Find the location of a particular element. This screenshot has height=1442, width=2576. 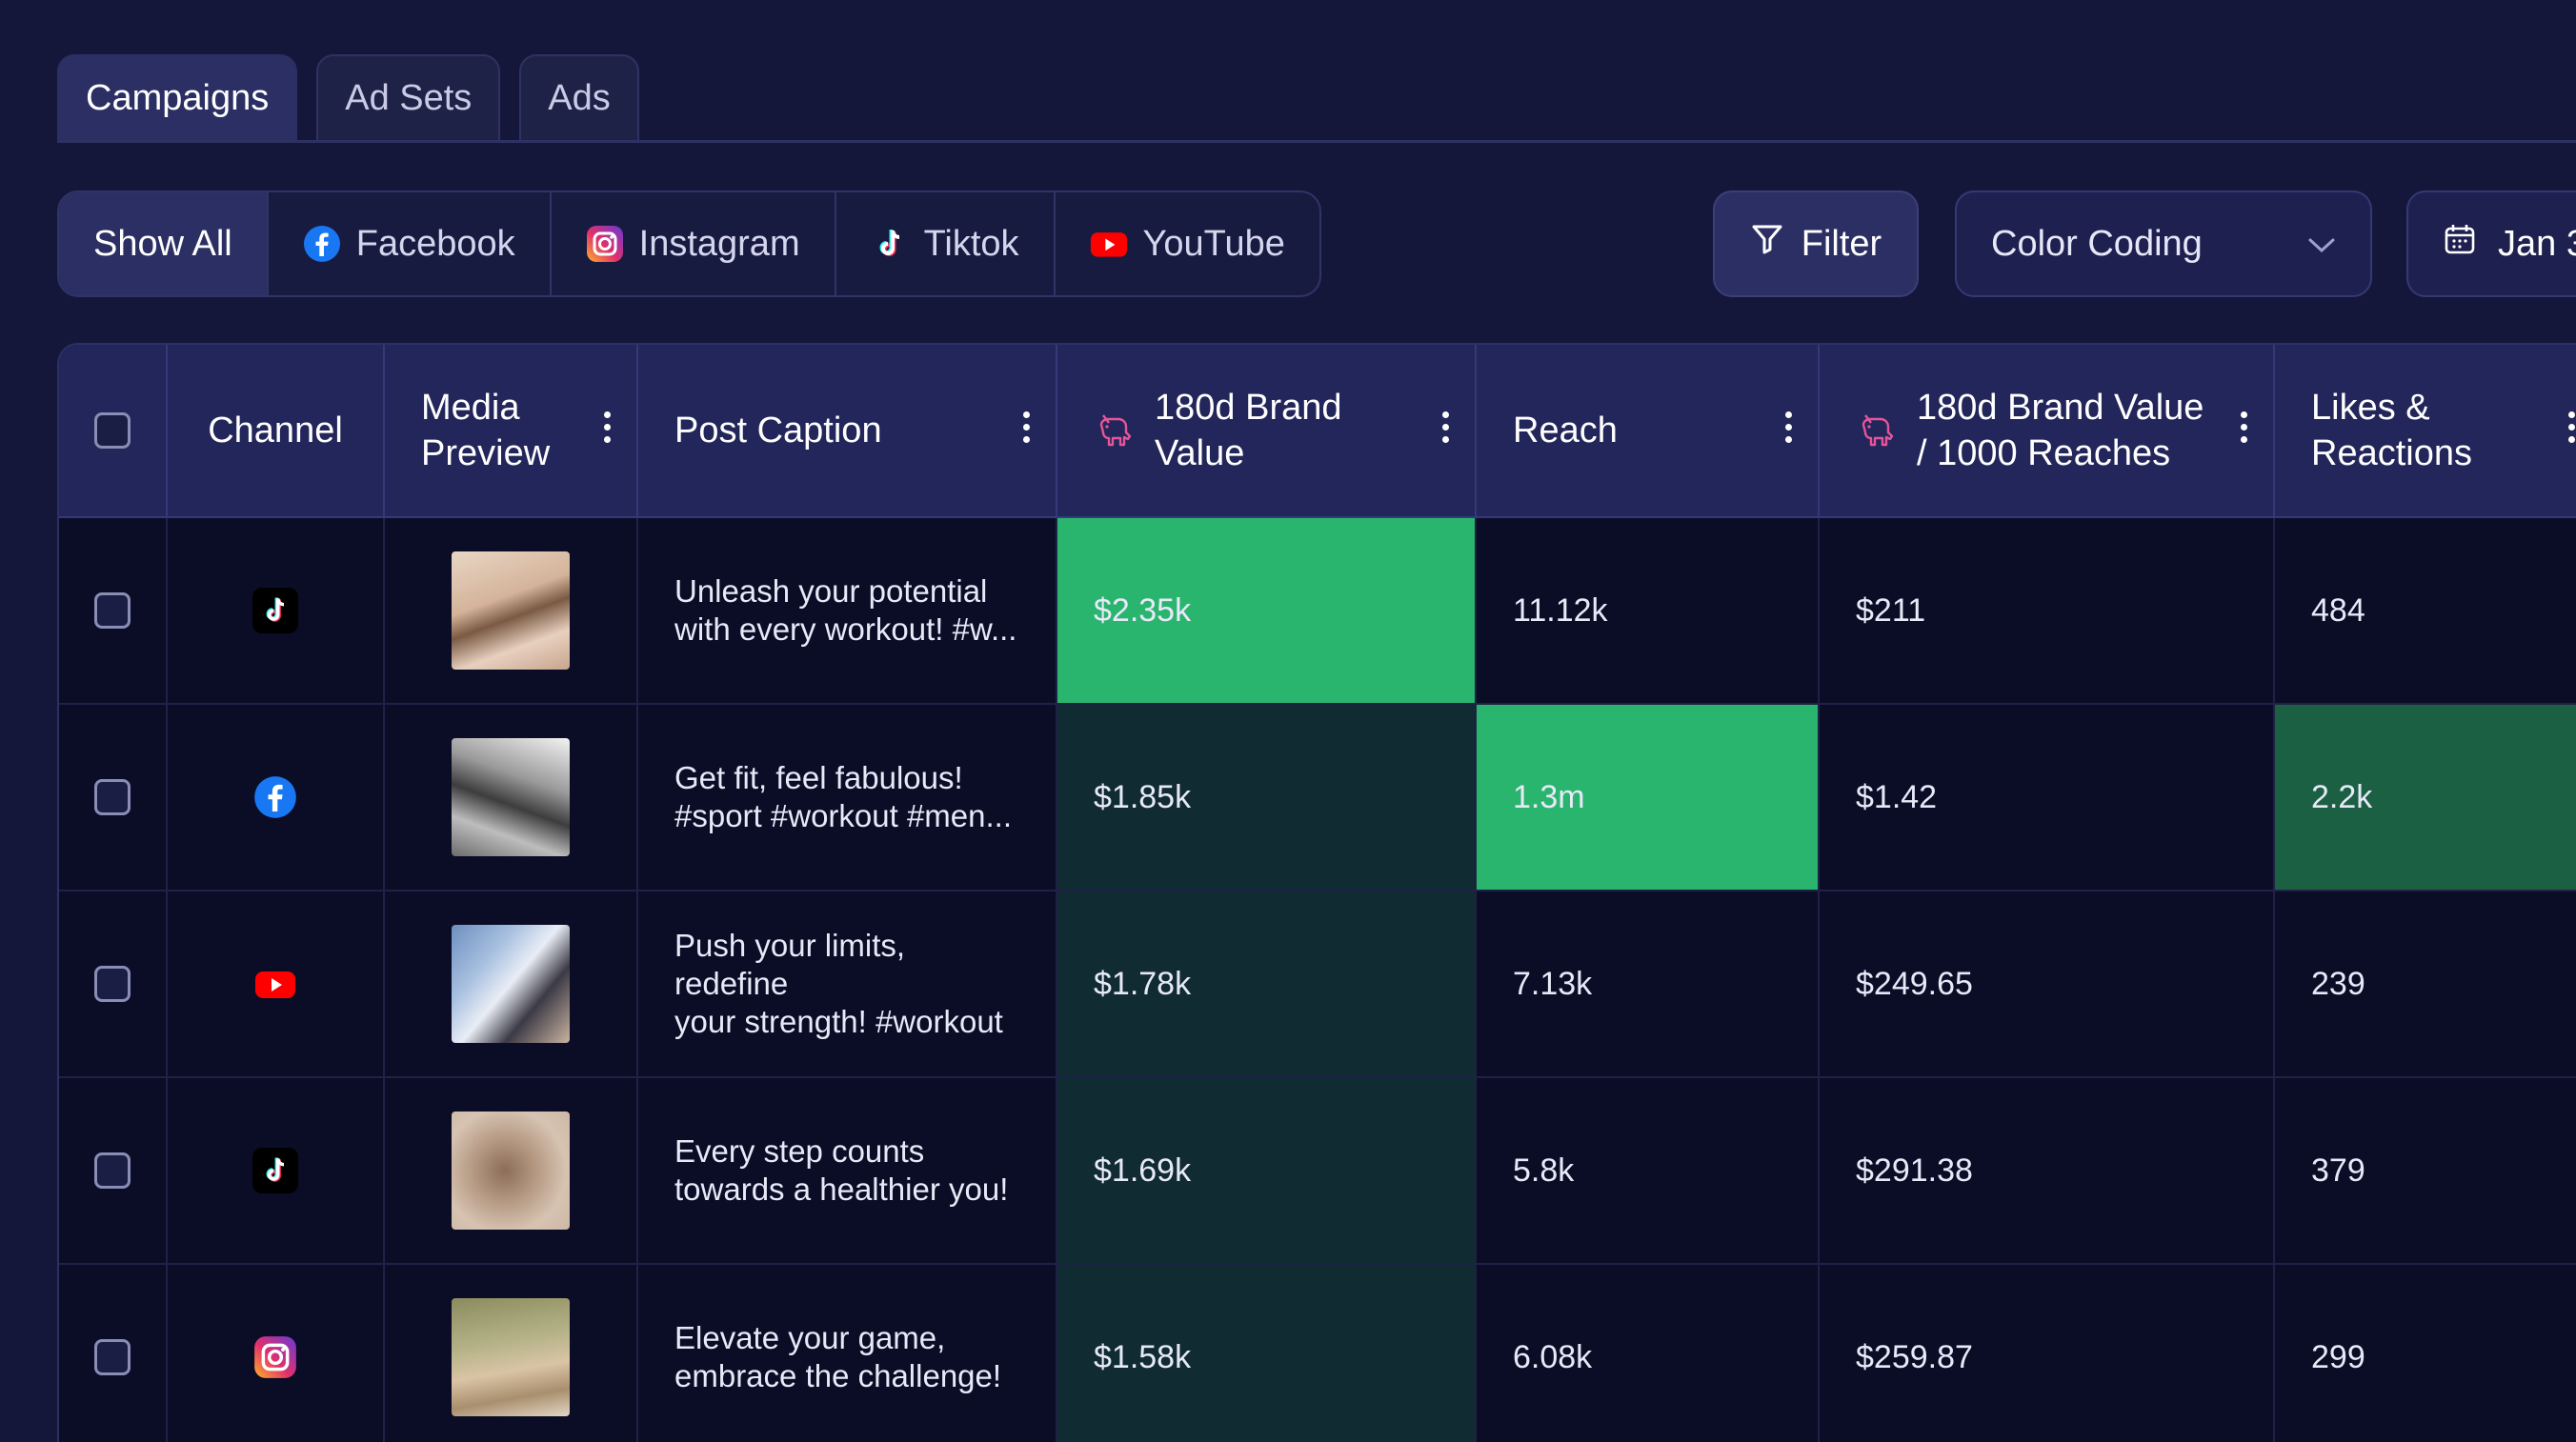

tiktok-icon is located at coordinates (275, 1170).